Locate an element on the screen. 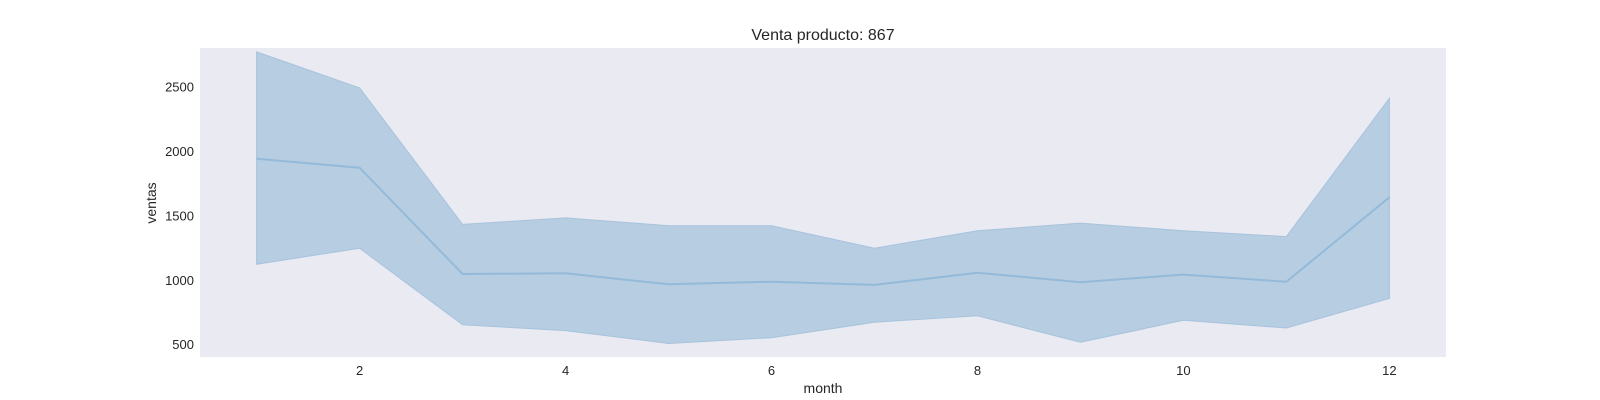  x-tick-label: 6 is located at coordinates (771, 370).